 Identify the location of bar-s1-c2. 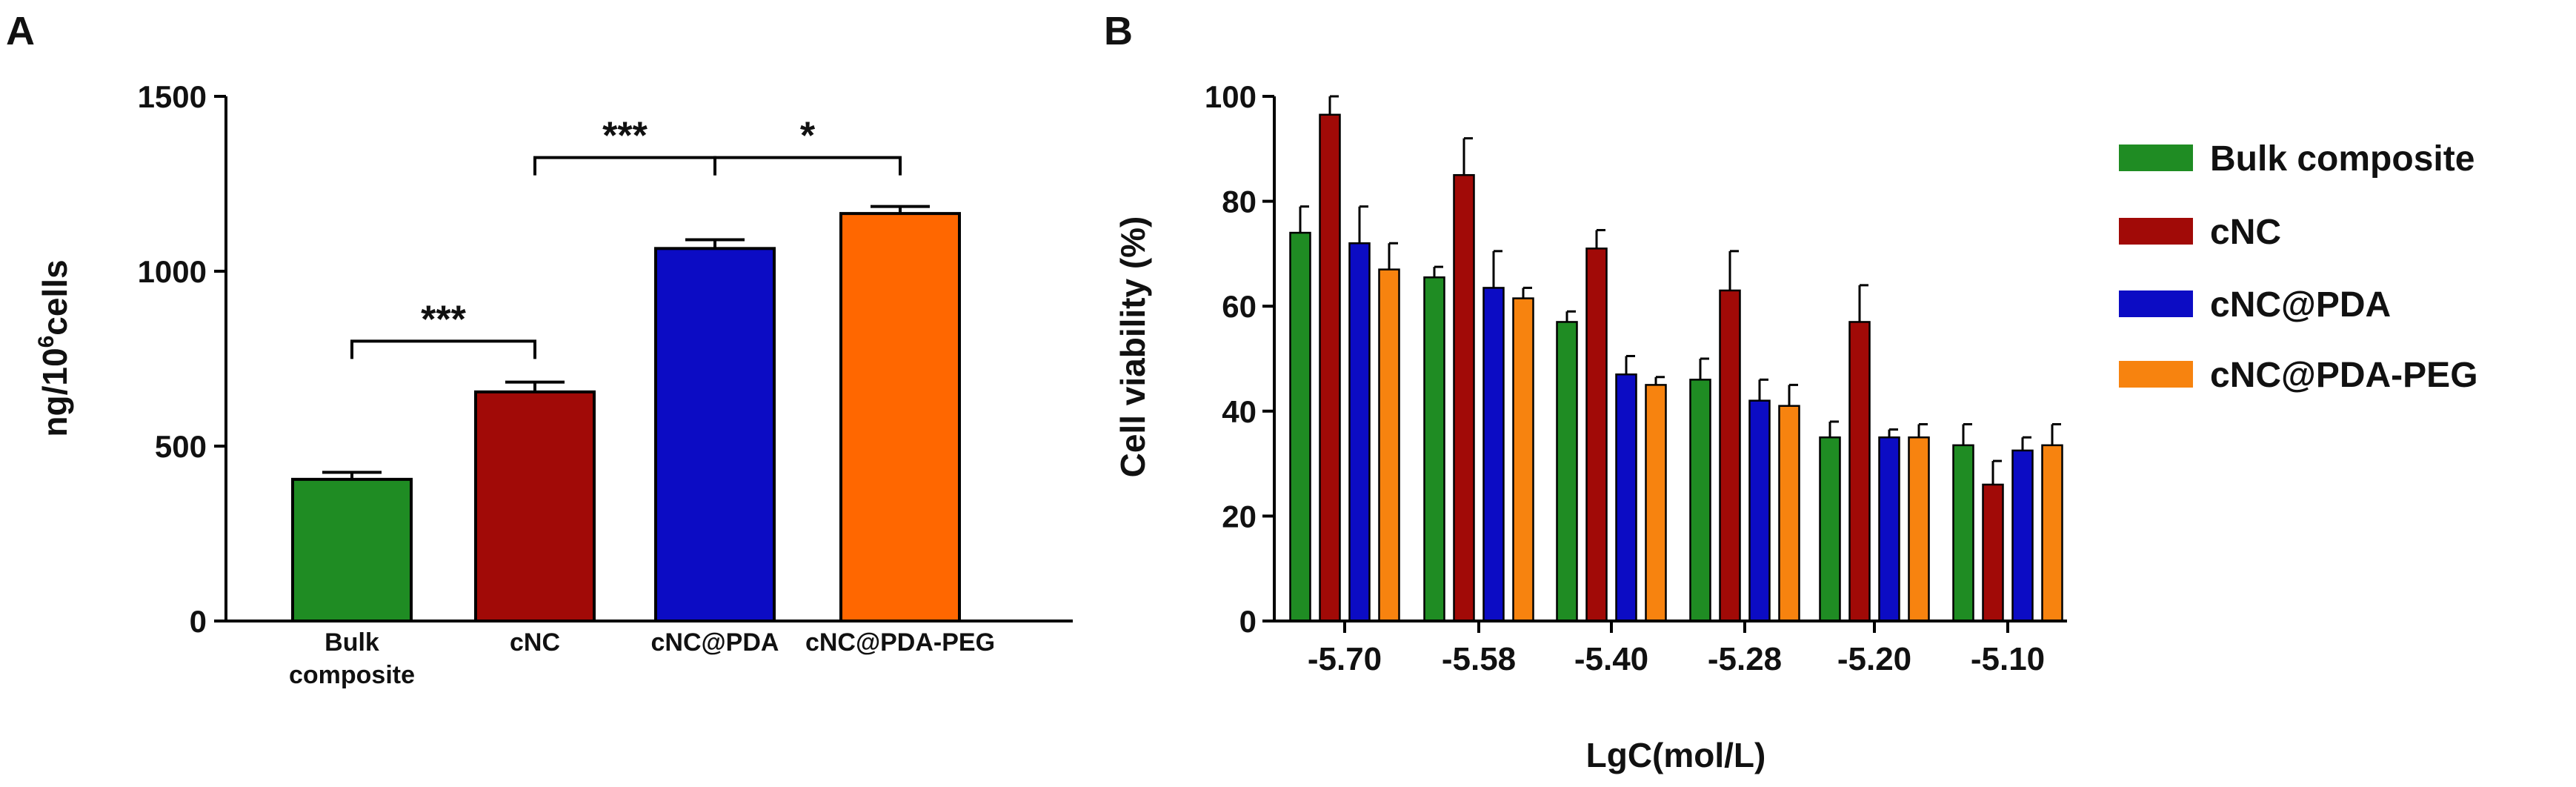
(1596, 435).